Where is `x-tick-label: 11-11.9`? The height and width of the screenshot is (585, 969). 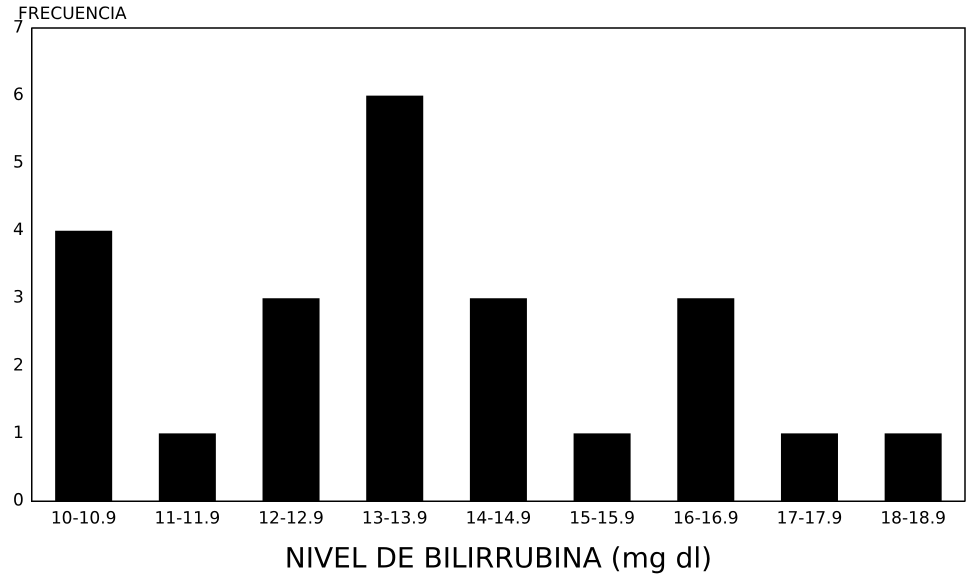 x-tick-label: 11-11.9 is located at coordinates (187, 518).